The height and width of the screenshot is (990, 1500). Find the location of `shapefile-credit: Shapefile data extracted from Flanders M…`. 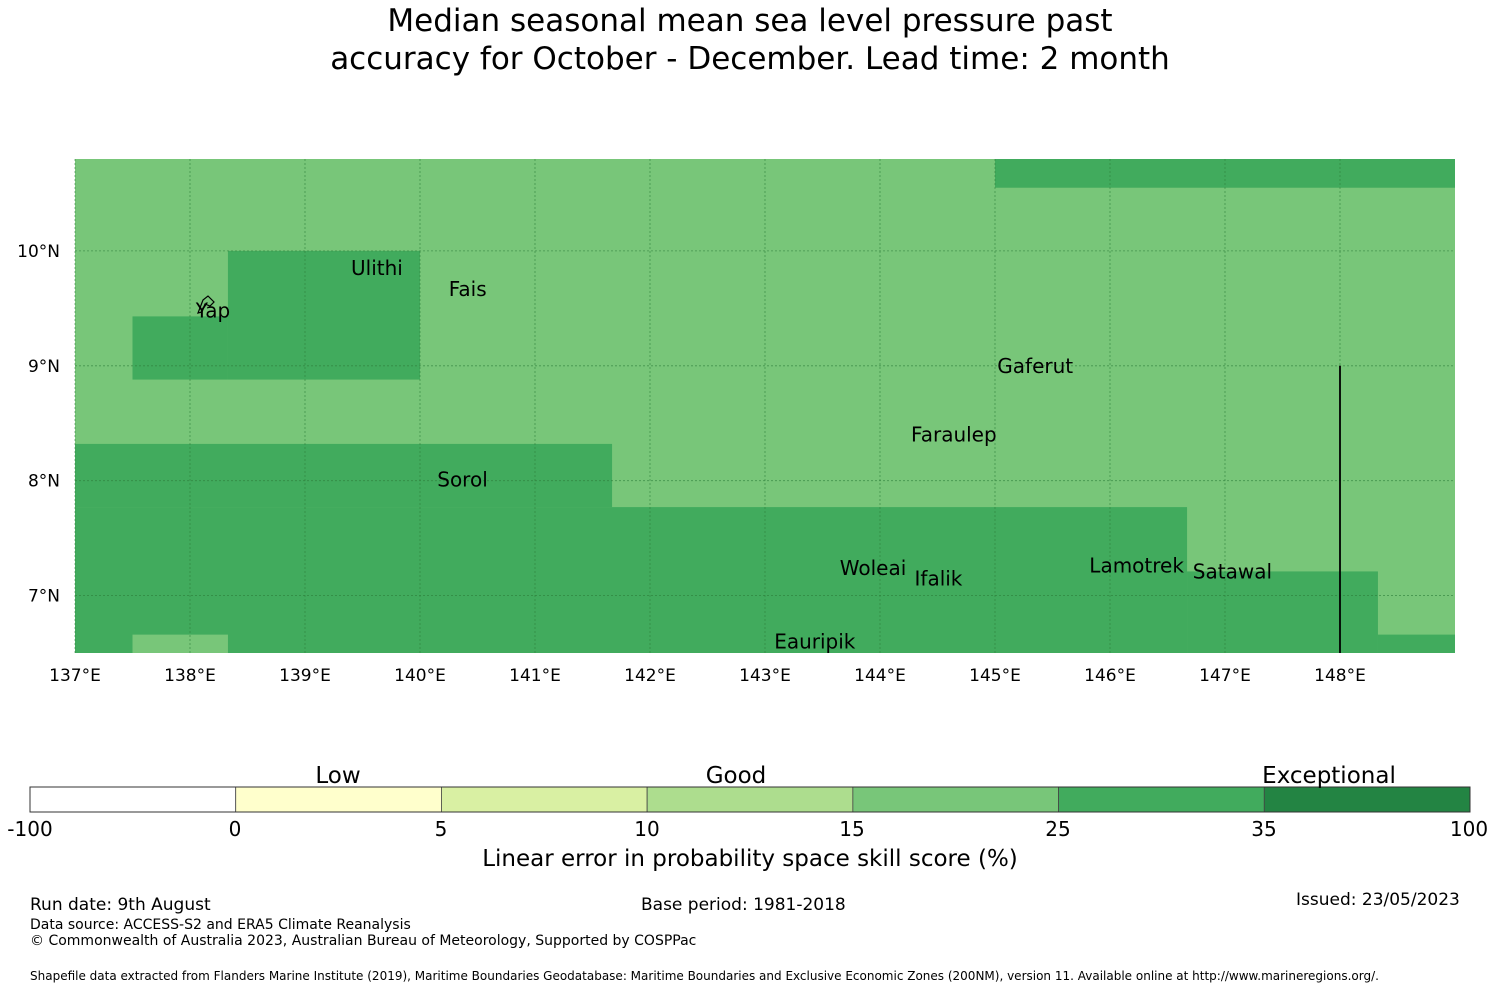

shapefile-credit: Shapefile data extracted from Flanders M… is located at coordinates (704, 976).